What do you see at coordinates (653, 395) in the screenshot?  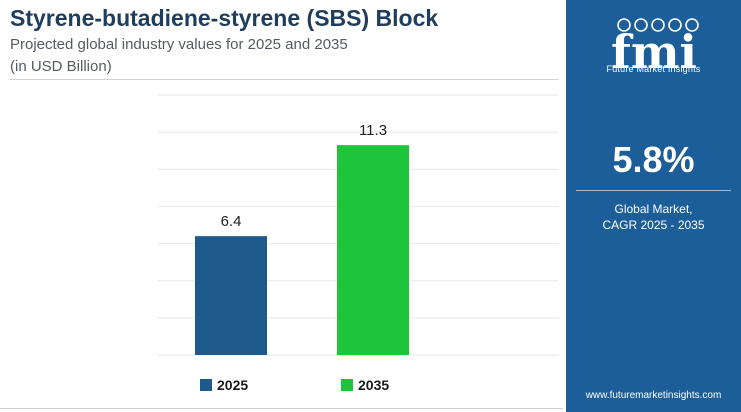 I see `website-link: www.futuremarketinsights.com` at bounding box center [653, 395].